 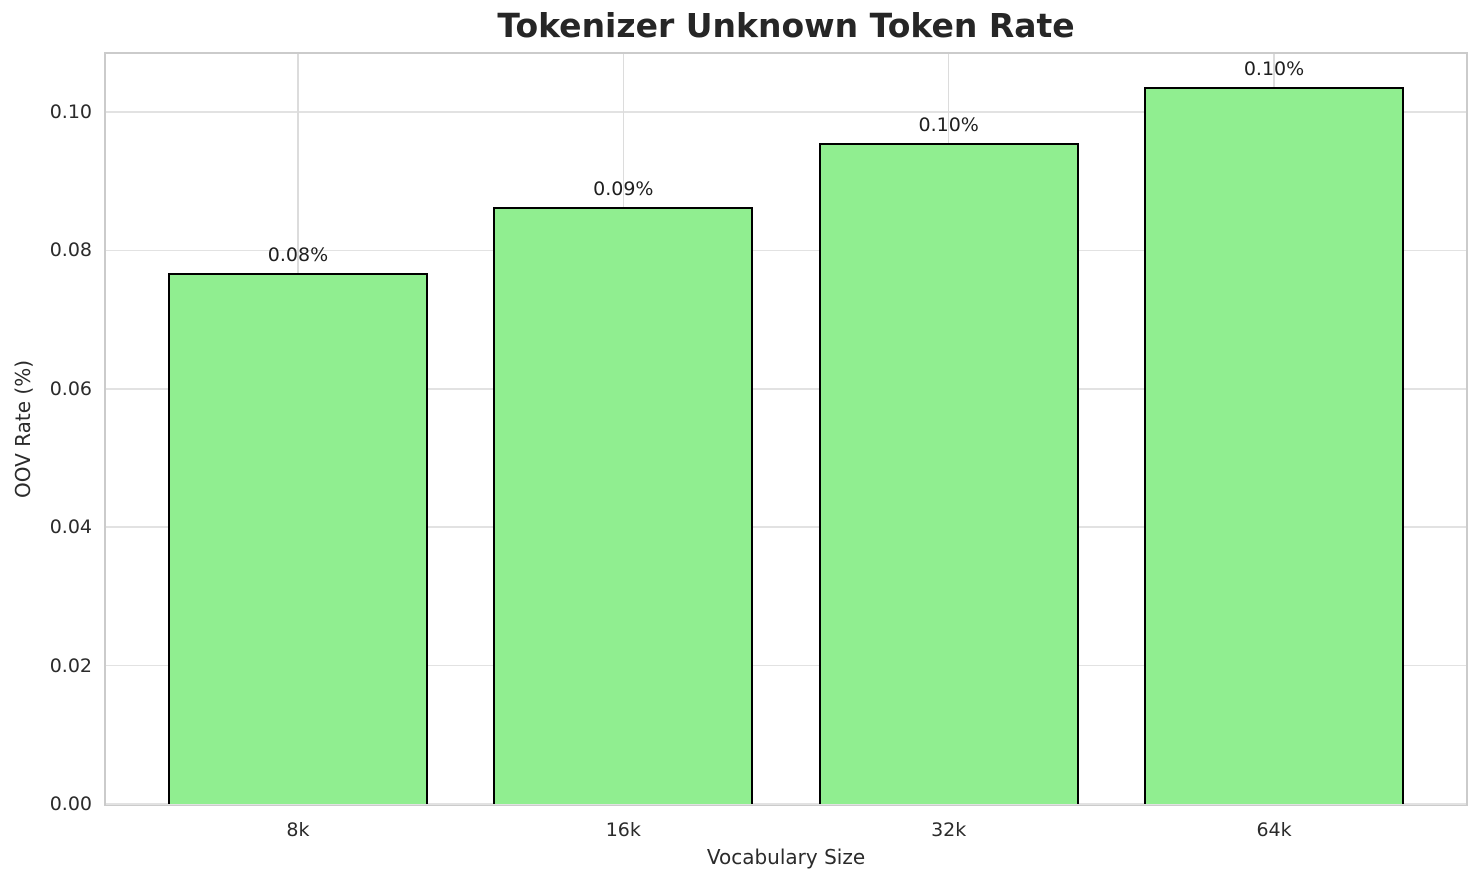 I want to click on x-tick-label: 8k, so click(x=298, y=830).